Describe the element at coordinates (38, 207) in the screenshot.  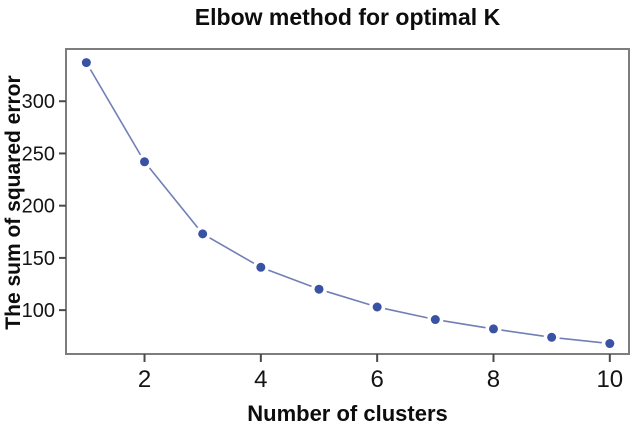
I see `y-tick-label: 200` at that location.